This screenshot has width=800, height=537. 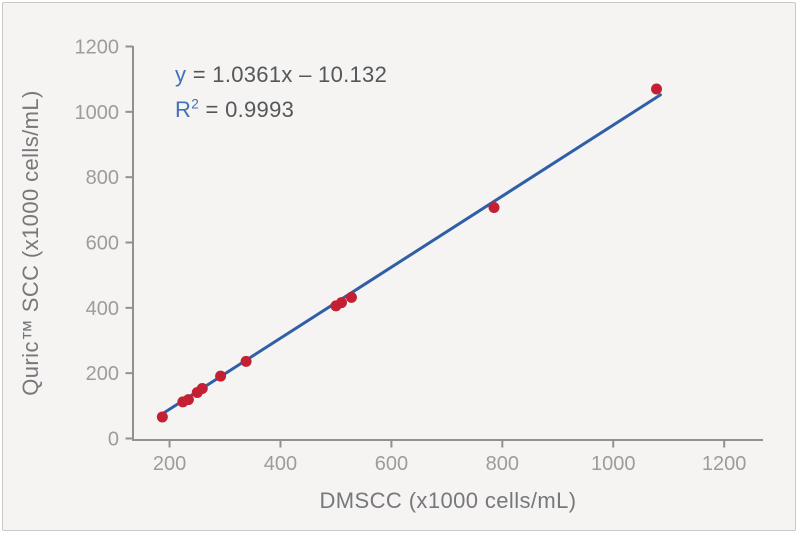 I want to click on equation-text: y = 1.0361x – 10.132, so click(x=281, y=74).